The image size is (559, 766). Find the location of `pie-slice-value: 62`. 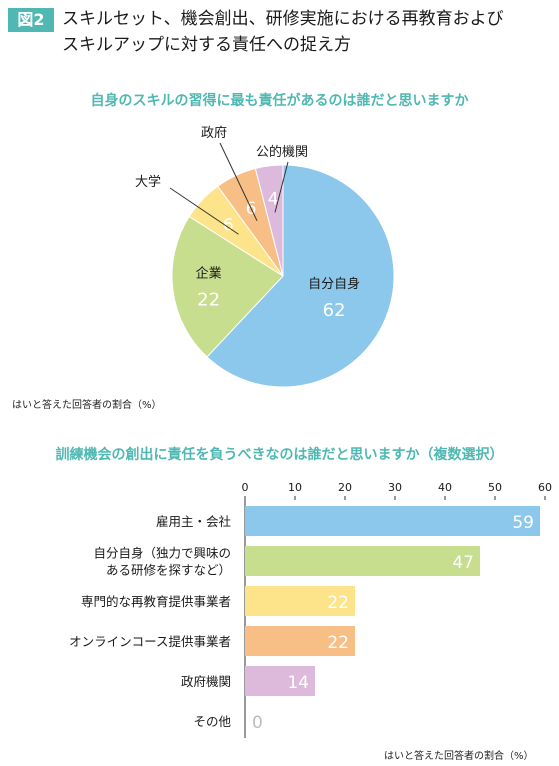

pie-slice-value: 62 is located at coordinates (334, 310).